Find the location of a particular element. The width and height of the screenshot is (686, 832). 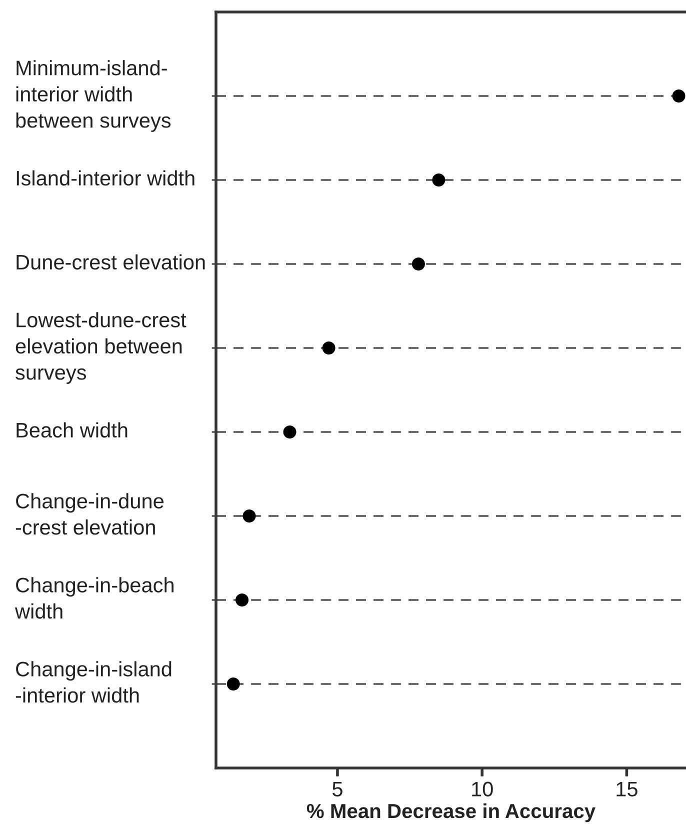

y-tick-label: Lowest-dune-crest elevation between surveys is located at coordinates (101, 348).